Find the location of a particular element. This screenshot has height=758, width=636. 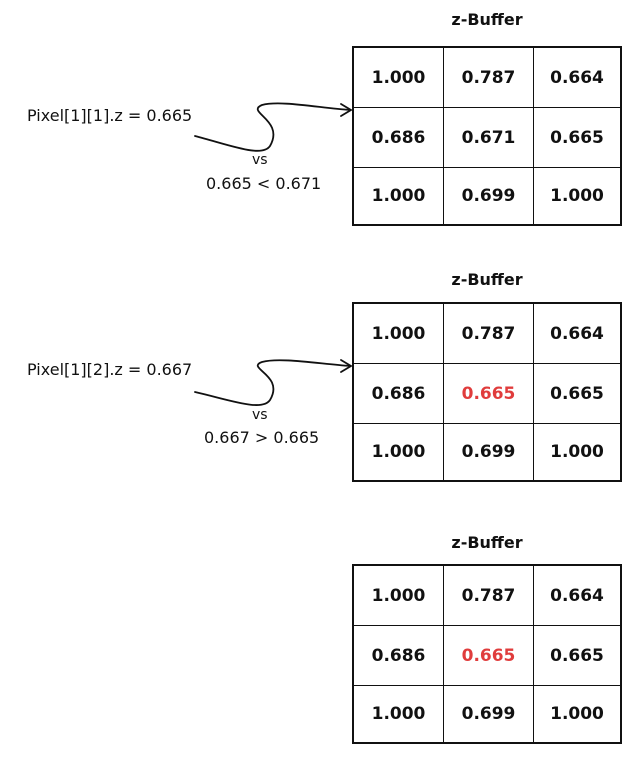

panel-2-title: z-Buffer is located at coordinates (487, 279).